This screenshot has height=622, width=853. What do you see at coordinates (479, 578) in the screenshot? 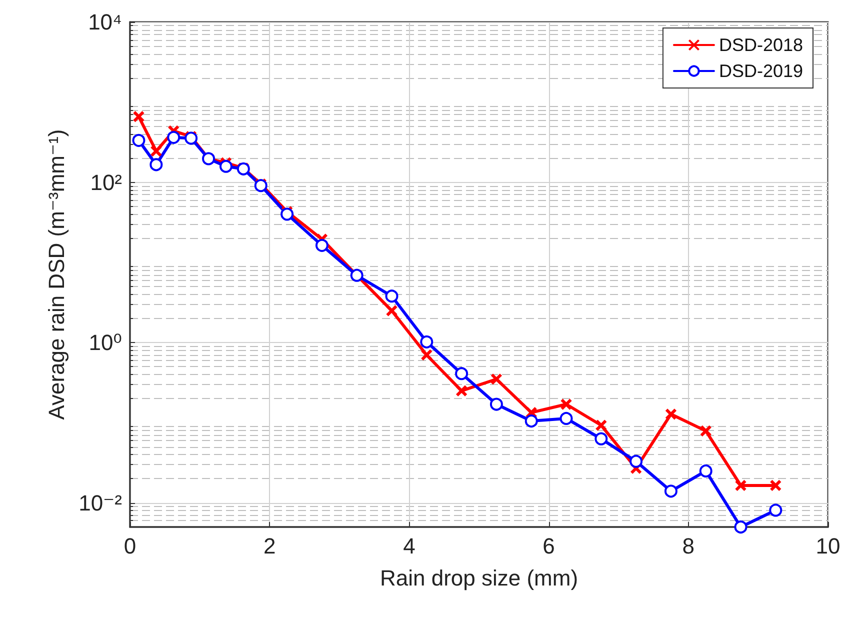
I see `x-axis-title: Rain drop size (mm)` at bounding box center [479, 578].